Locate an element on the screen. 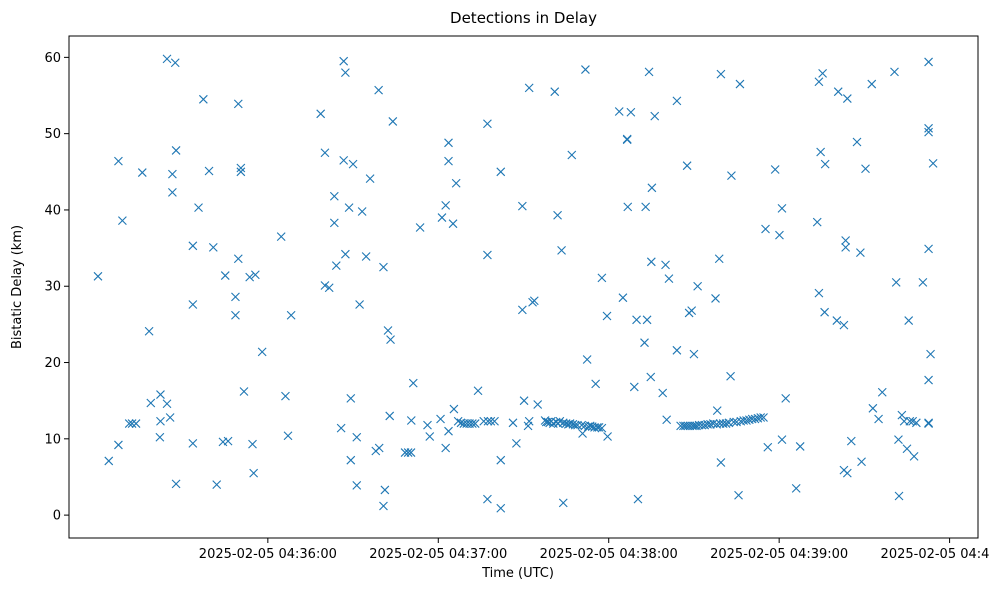  x-axis-label: Time (UTC) is located at coordinates (517, 573).